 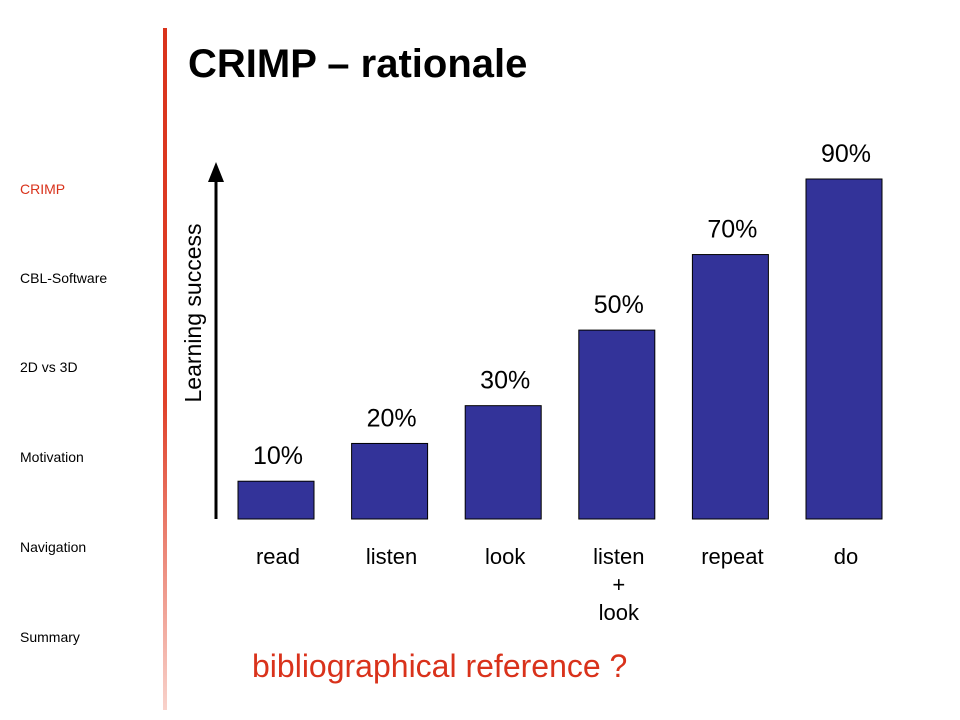 I want to click on data-label-2: 30%, so click(x=505, y=381).